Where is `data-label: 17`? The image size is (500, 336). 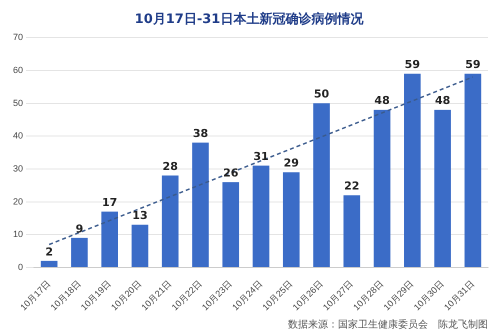
data-label: 17 is located at coordinates (110, 203).